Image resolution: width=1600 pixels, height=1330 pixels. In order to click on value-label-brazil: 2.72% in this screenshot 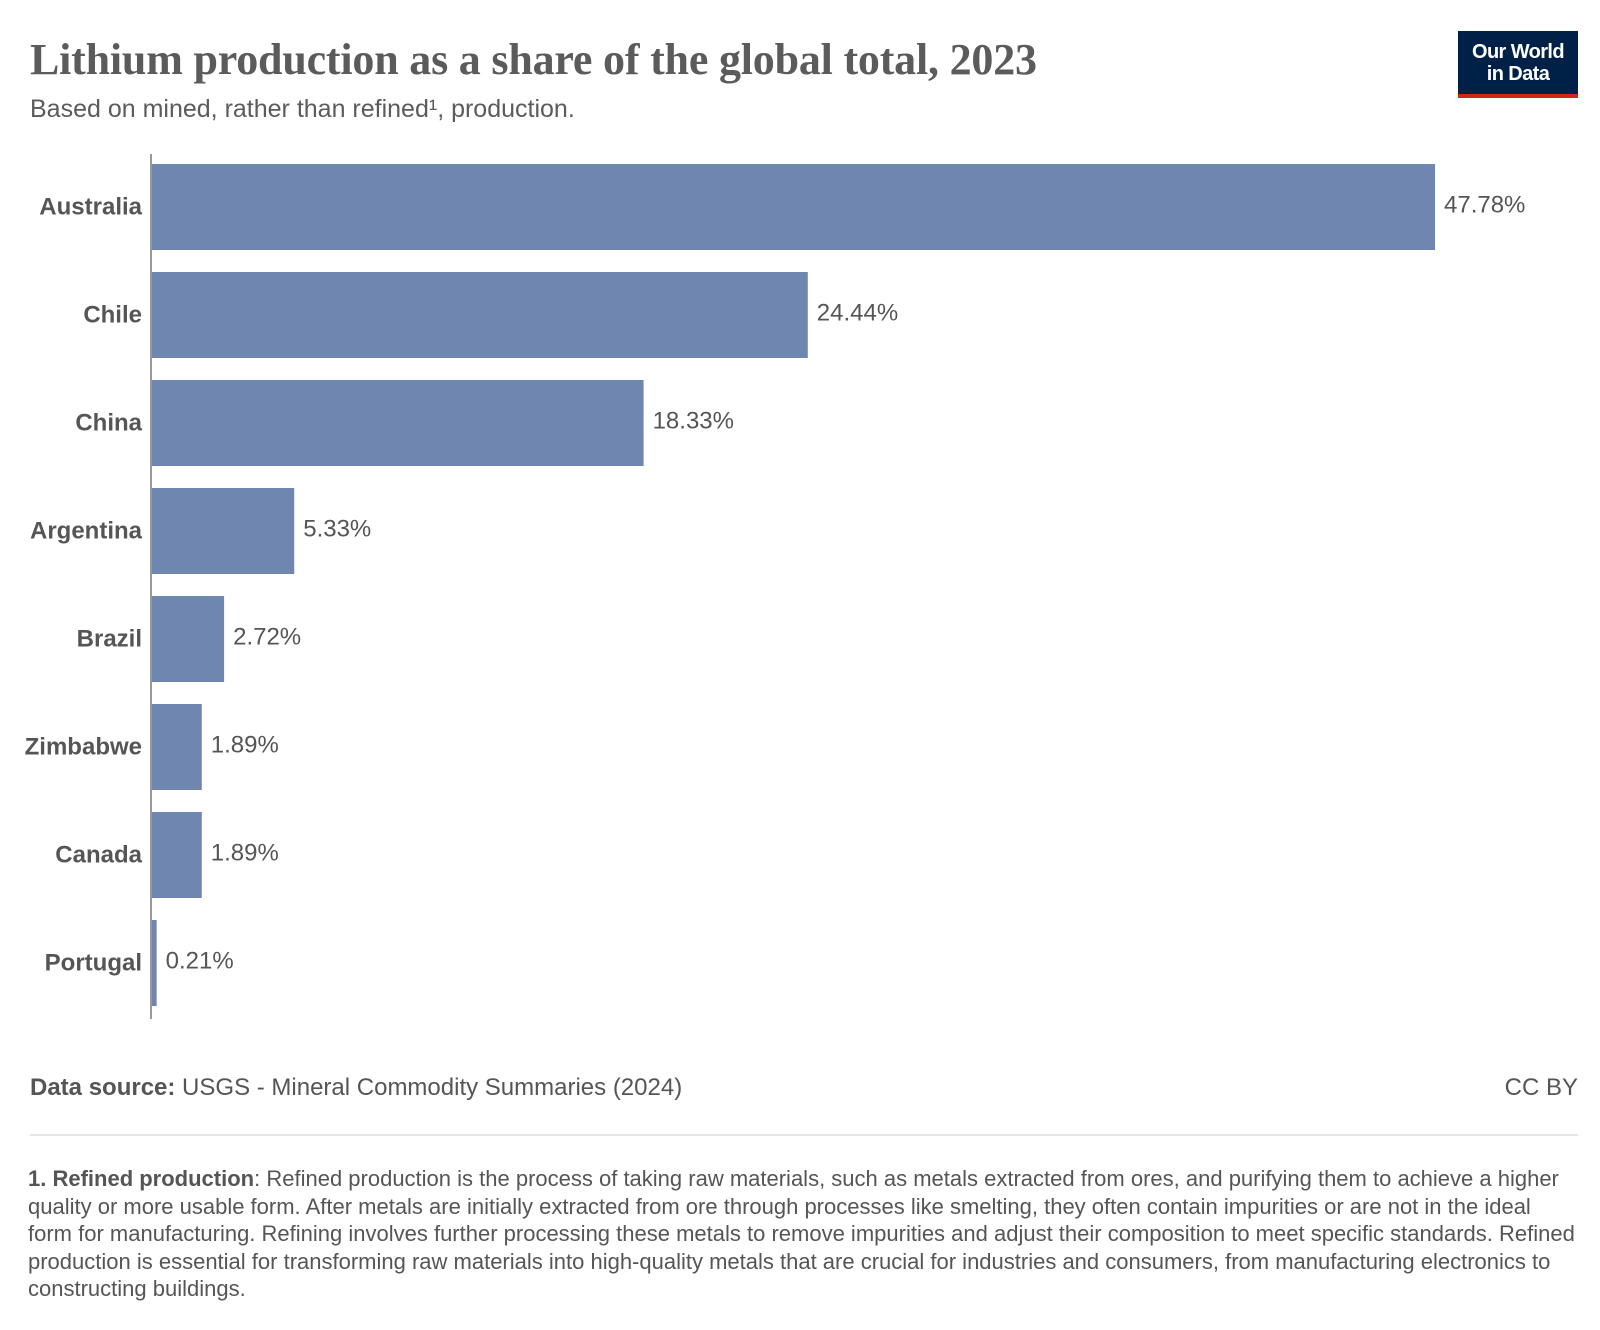, I will do `click(267, 636)`.